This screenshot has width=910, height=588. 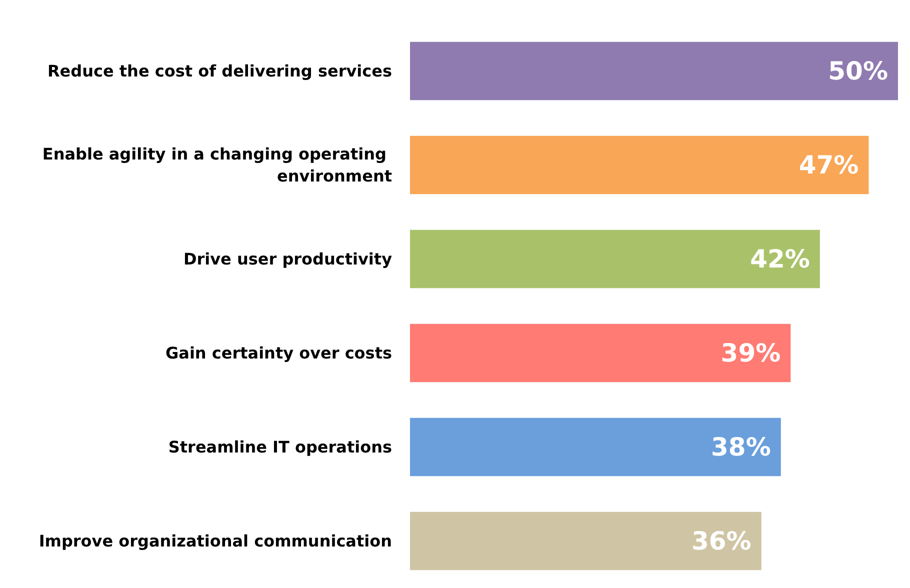 I want to click on data-label: 42%, so click(x=780, y=259).